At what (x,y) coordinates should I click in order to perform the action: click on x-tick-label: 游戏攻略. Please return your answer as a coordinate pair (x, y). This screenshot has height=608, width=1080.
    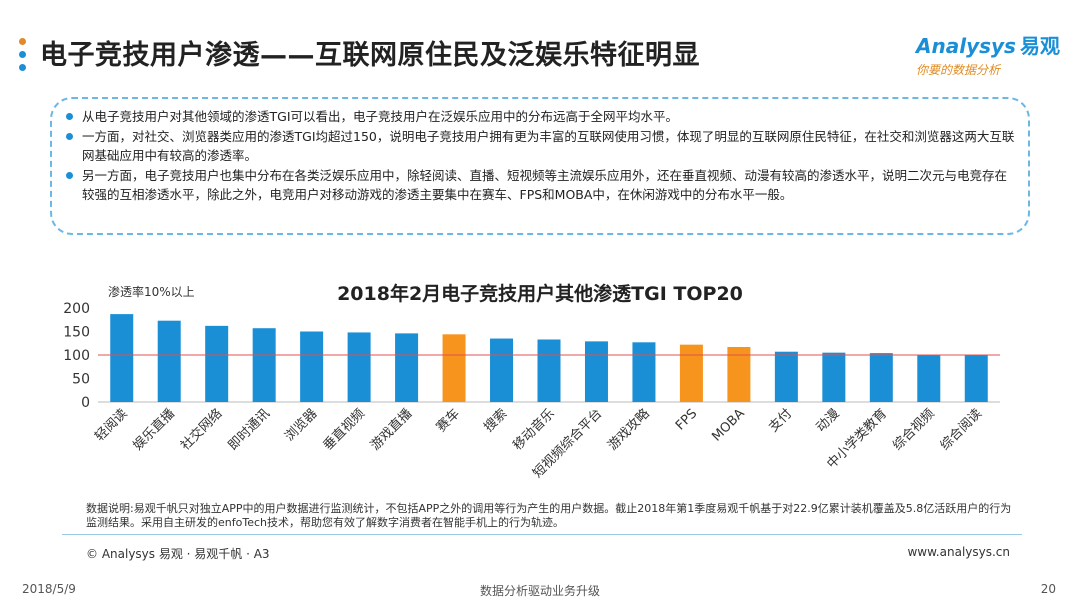
    Looking at the image, I should click on (629, 430).